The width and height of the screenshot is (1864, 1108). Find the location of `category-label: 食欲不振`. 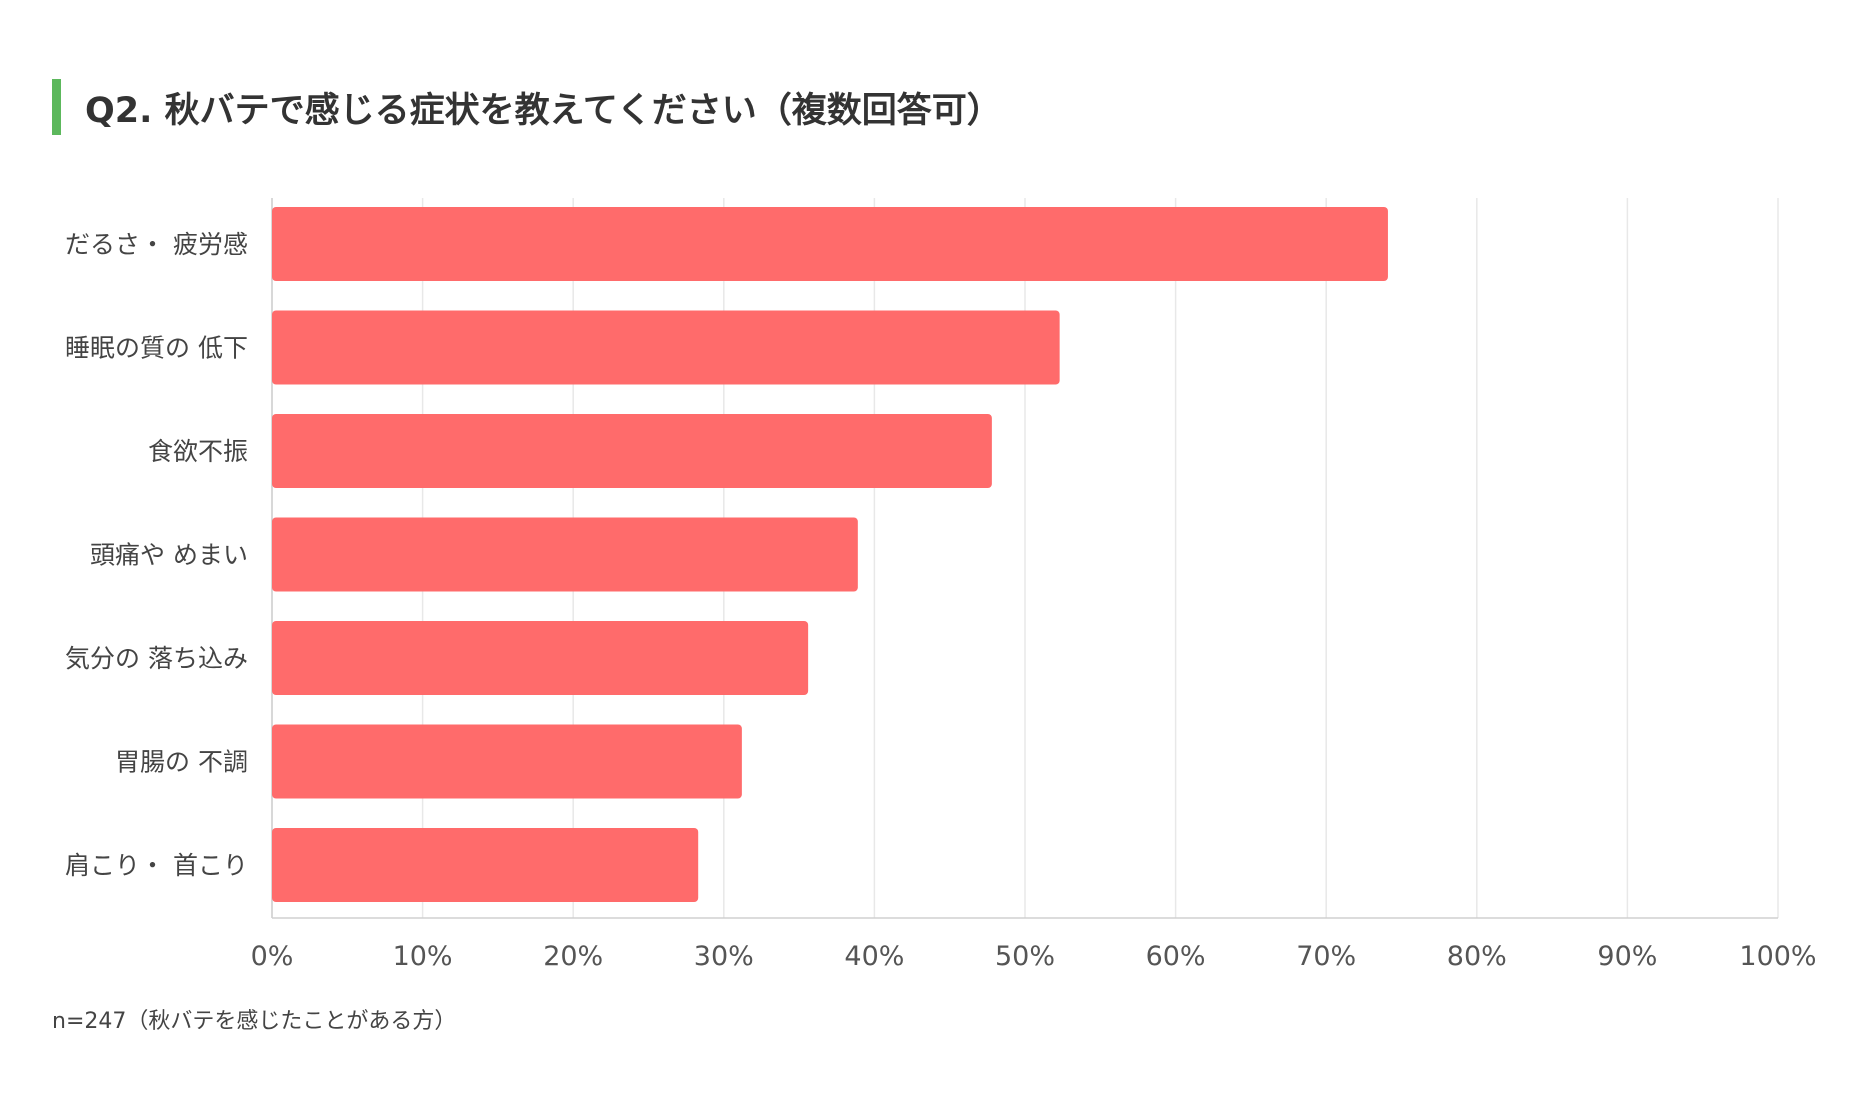

category-label: 食欲不振 is located at coordinates (198, 451).